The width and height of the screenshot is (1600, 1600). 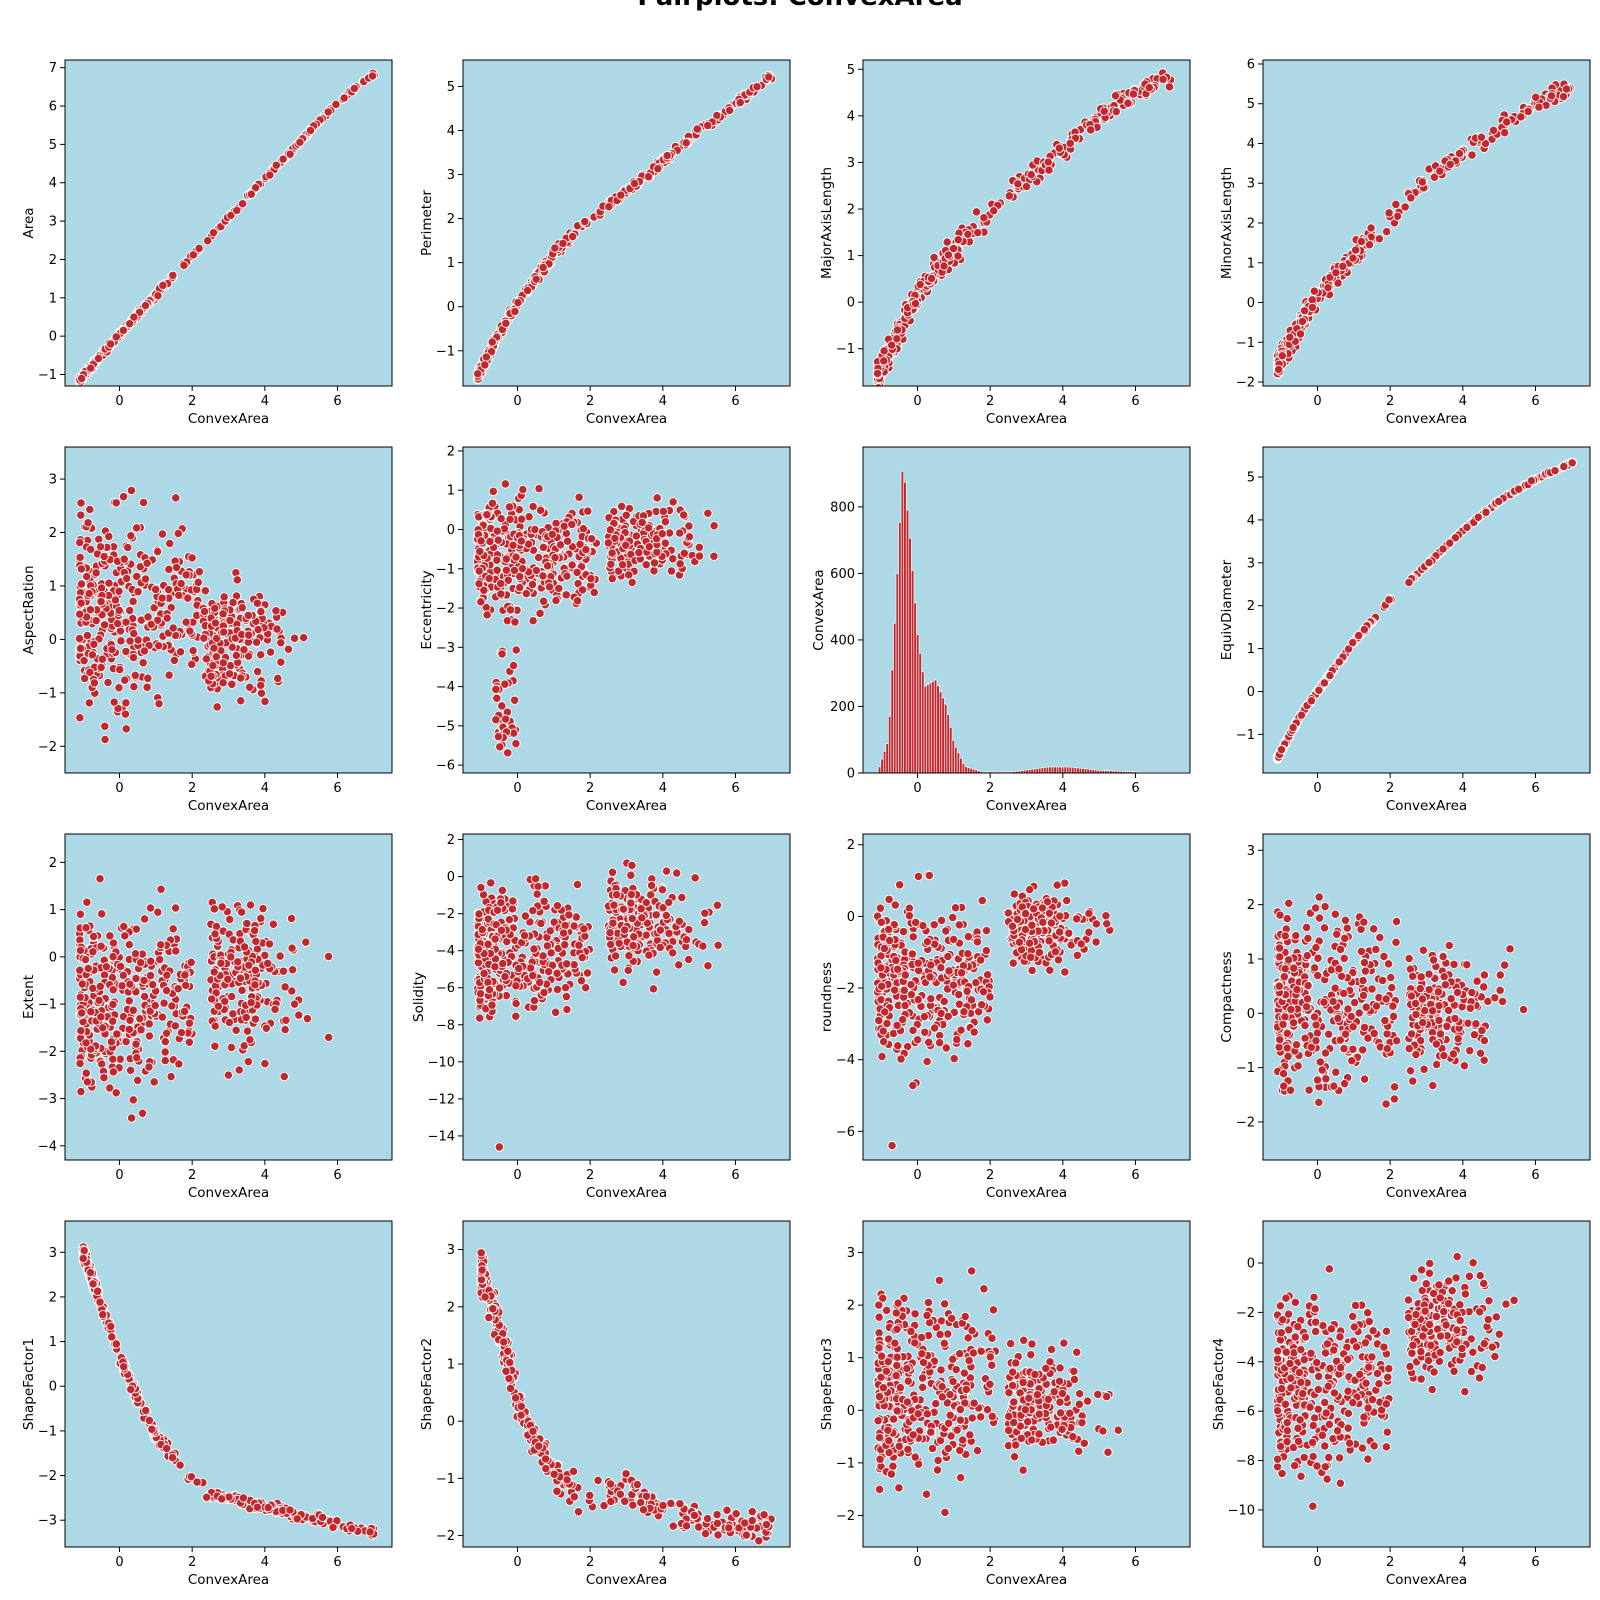 I want to click on x-tick-label: 4, so click(x=663, y=788).